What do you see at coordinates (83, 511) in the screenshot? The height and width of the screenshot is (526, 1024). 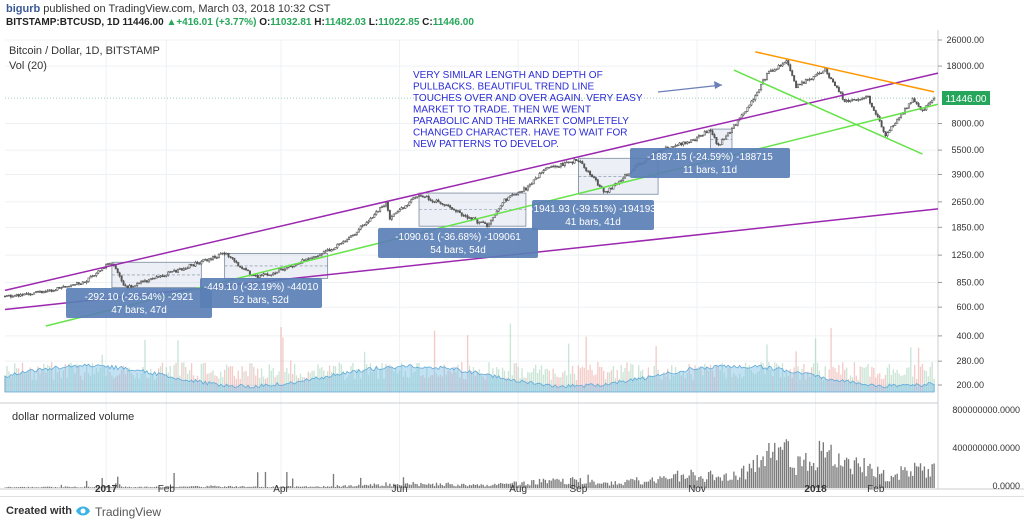 I see `tradingview-logo-icon` at bounding box center [83, 511].